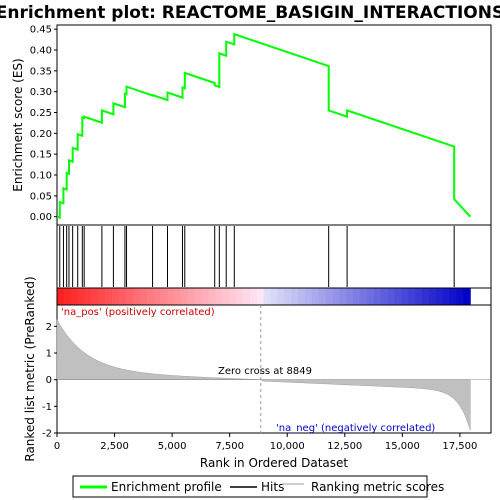  I want to click on metric-tick-label: 2, so click(49, 327).